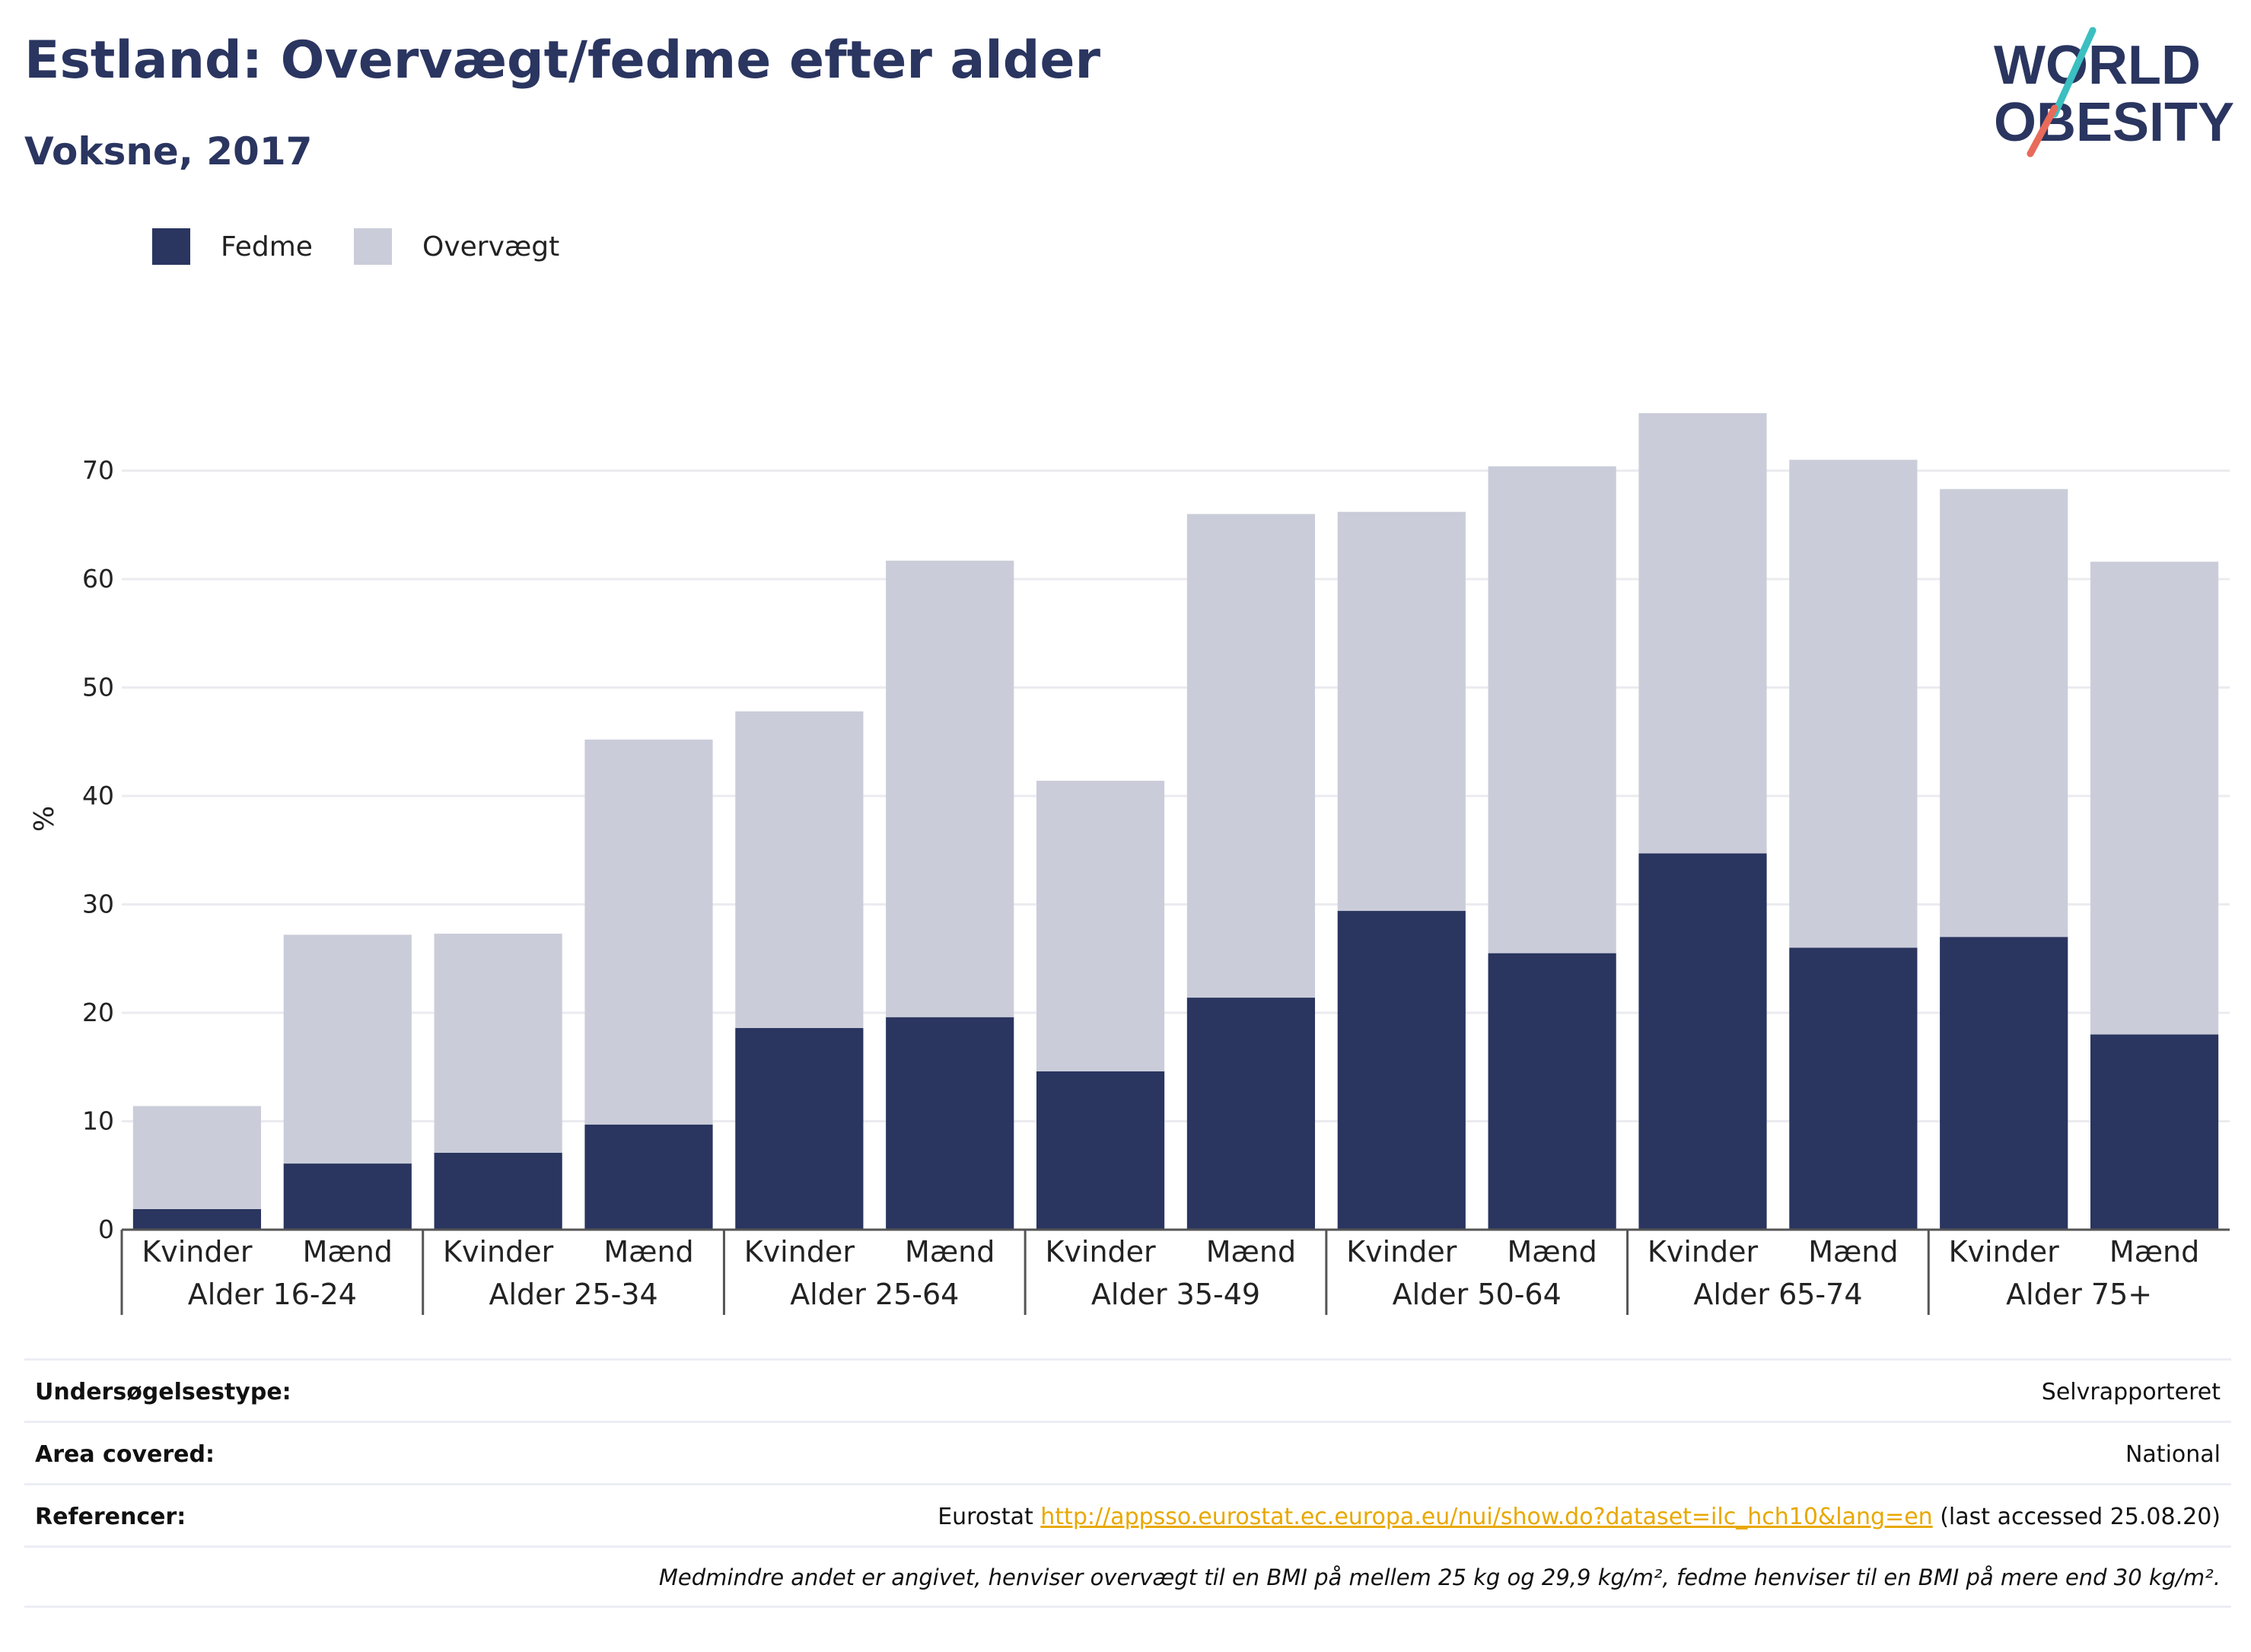  I want to click on y-axis-label: %, so click(44, 819).